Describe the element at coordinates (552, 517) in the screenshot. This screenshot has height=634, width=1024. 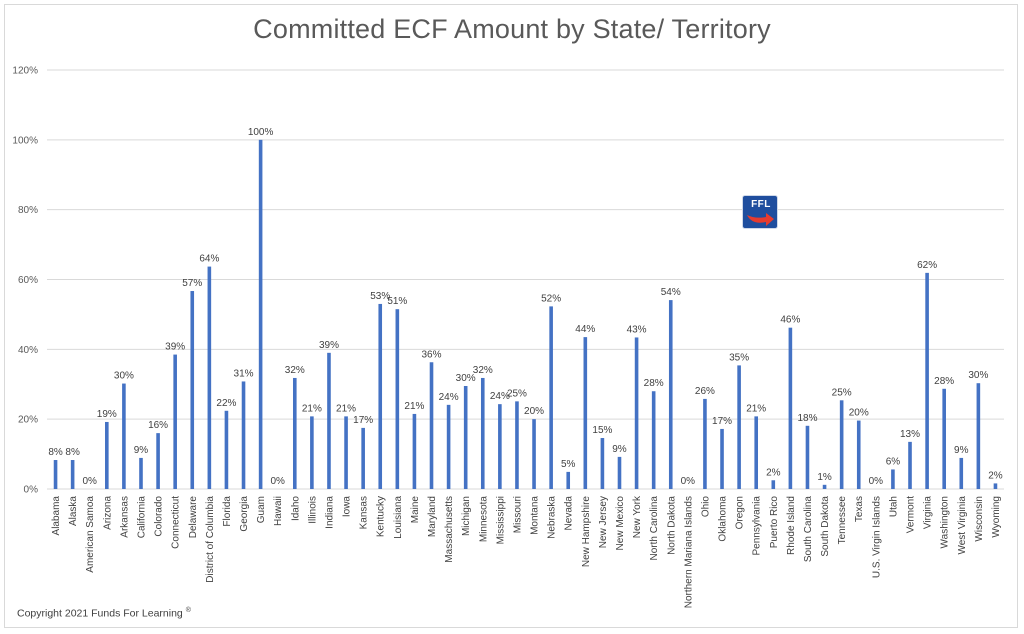
I see `x-tick-label: Nebraska` at that location.